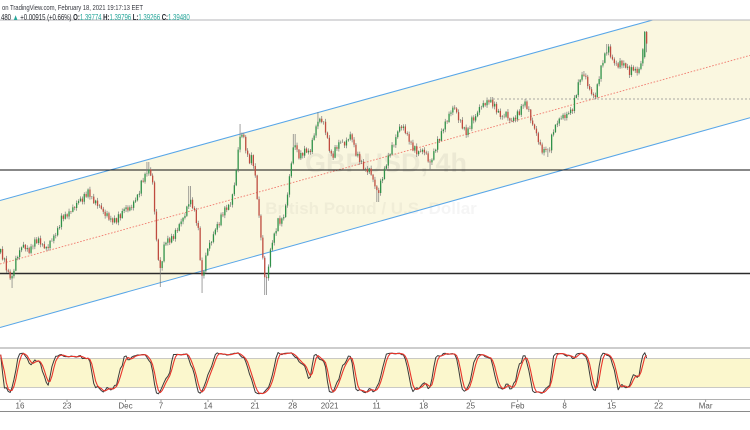  What do you see at coordinates (120, 17) in the screenshot?
I see `high-value: 1.39796` at bounding box center [120, 17].